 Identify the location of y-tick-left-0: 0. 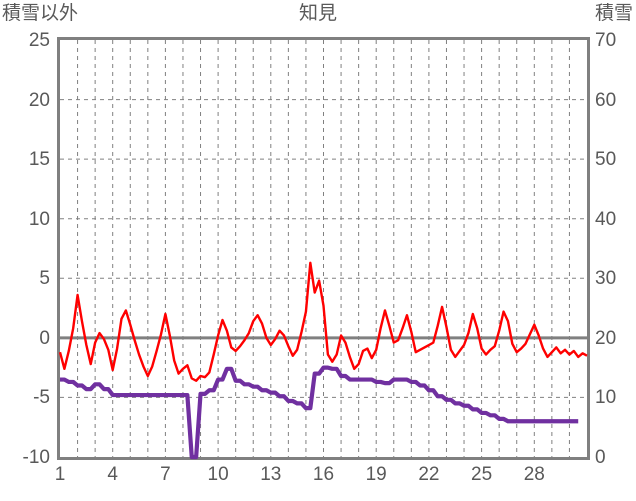
(44, 338).